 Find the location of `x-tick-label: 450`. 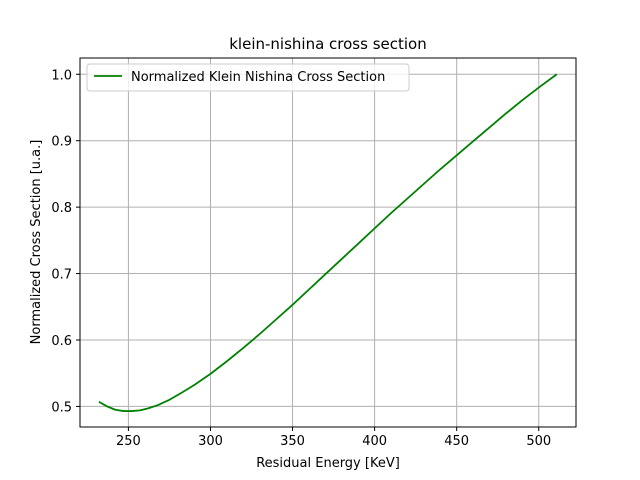

x-tick-label: 450 is located at coordinates (456, 441).